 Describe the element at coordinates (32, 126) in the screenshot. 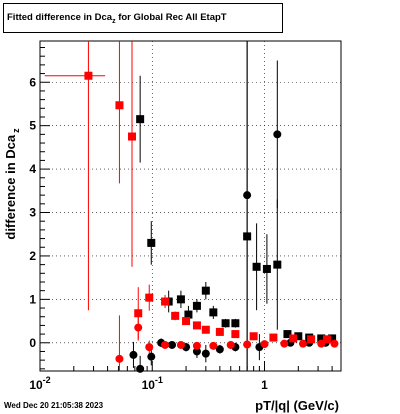

I see `y-tick-label: 5` at that location.